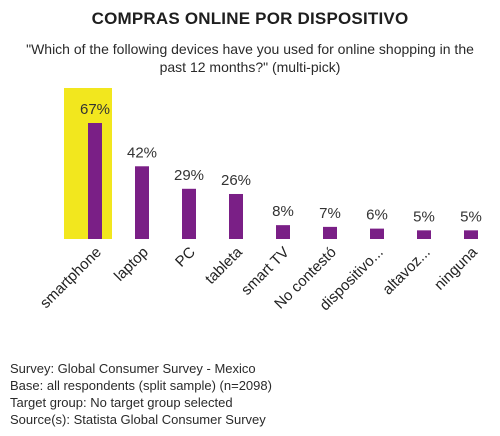 This screenshot has width=500, height=436. Describe the element at coordinates (95, 109) in the screenshot. I see `value-label: 67%` at that location.